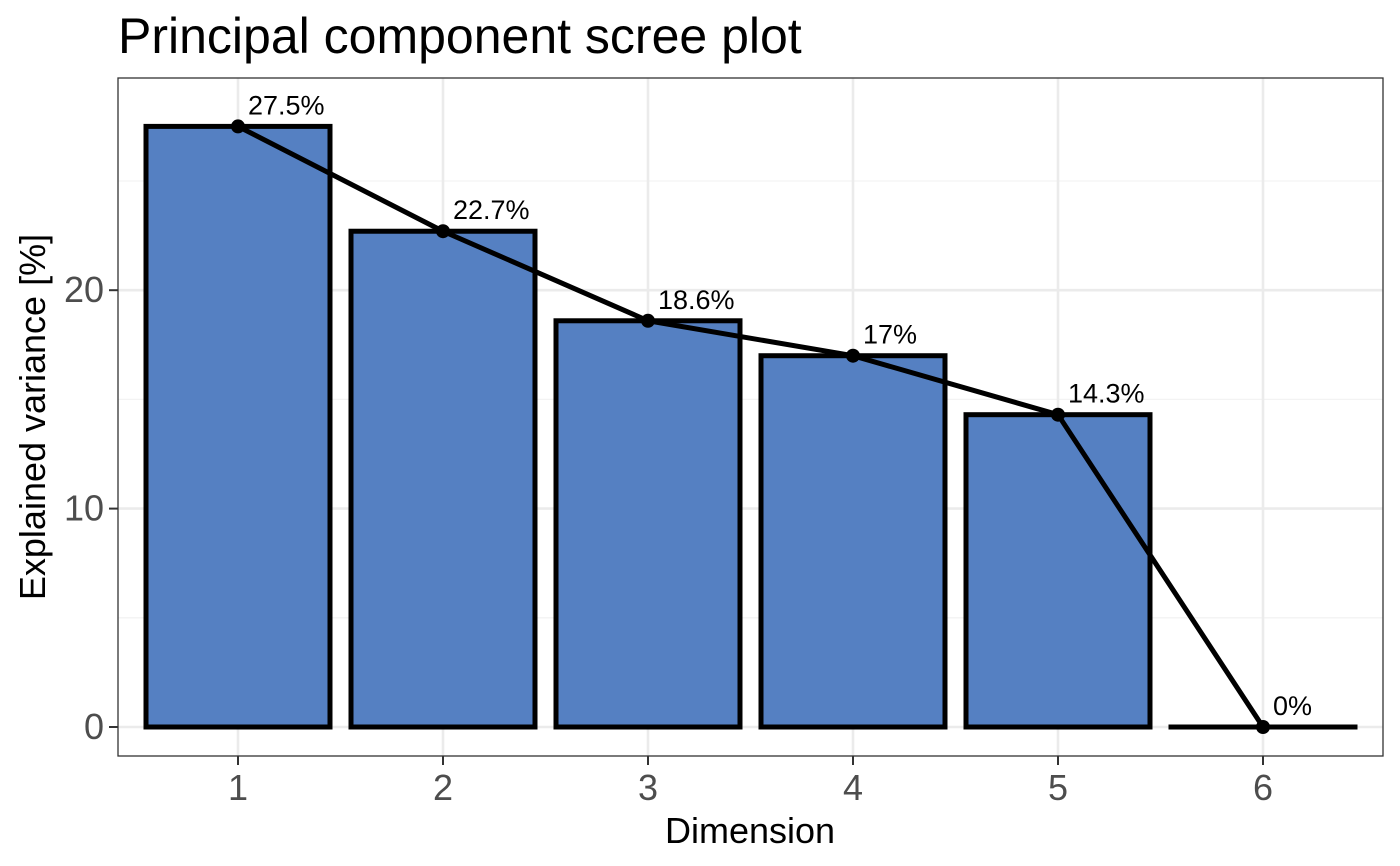 Image resolution: width=1400 pixels, height=866 pixels. I want to click on data-label: 17%, so click(890, 335).